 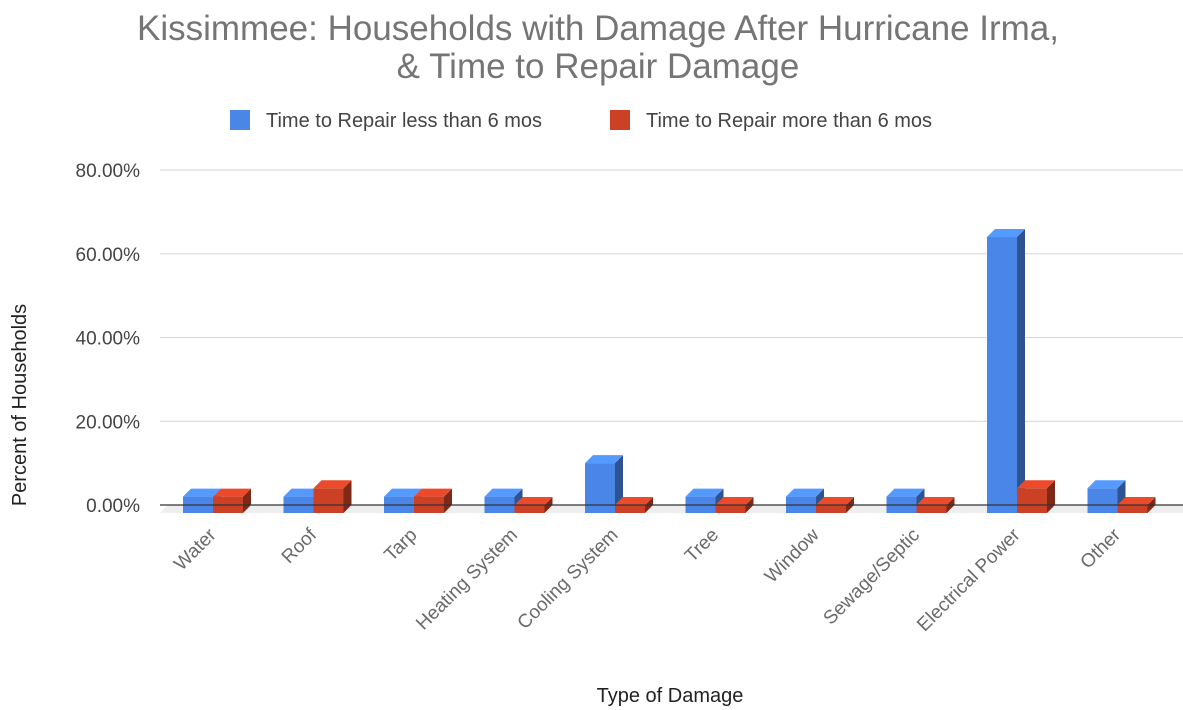 I want to click on bar-roof-more-than-6-mos, so click(x=332, y=496).